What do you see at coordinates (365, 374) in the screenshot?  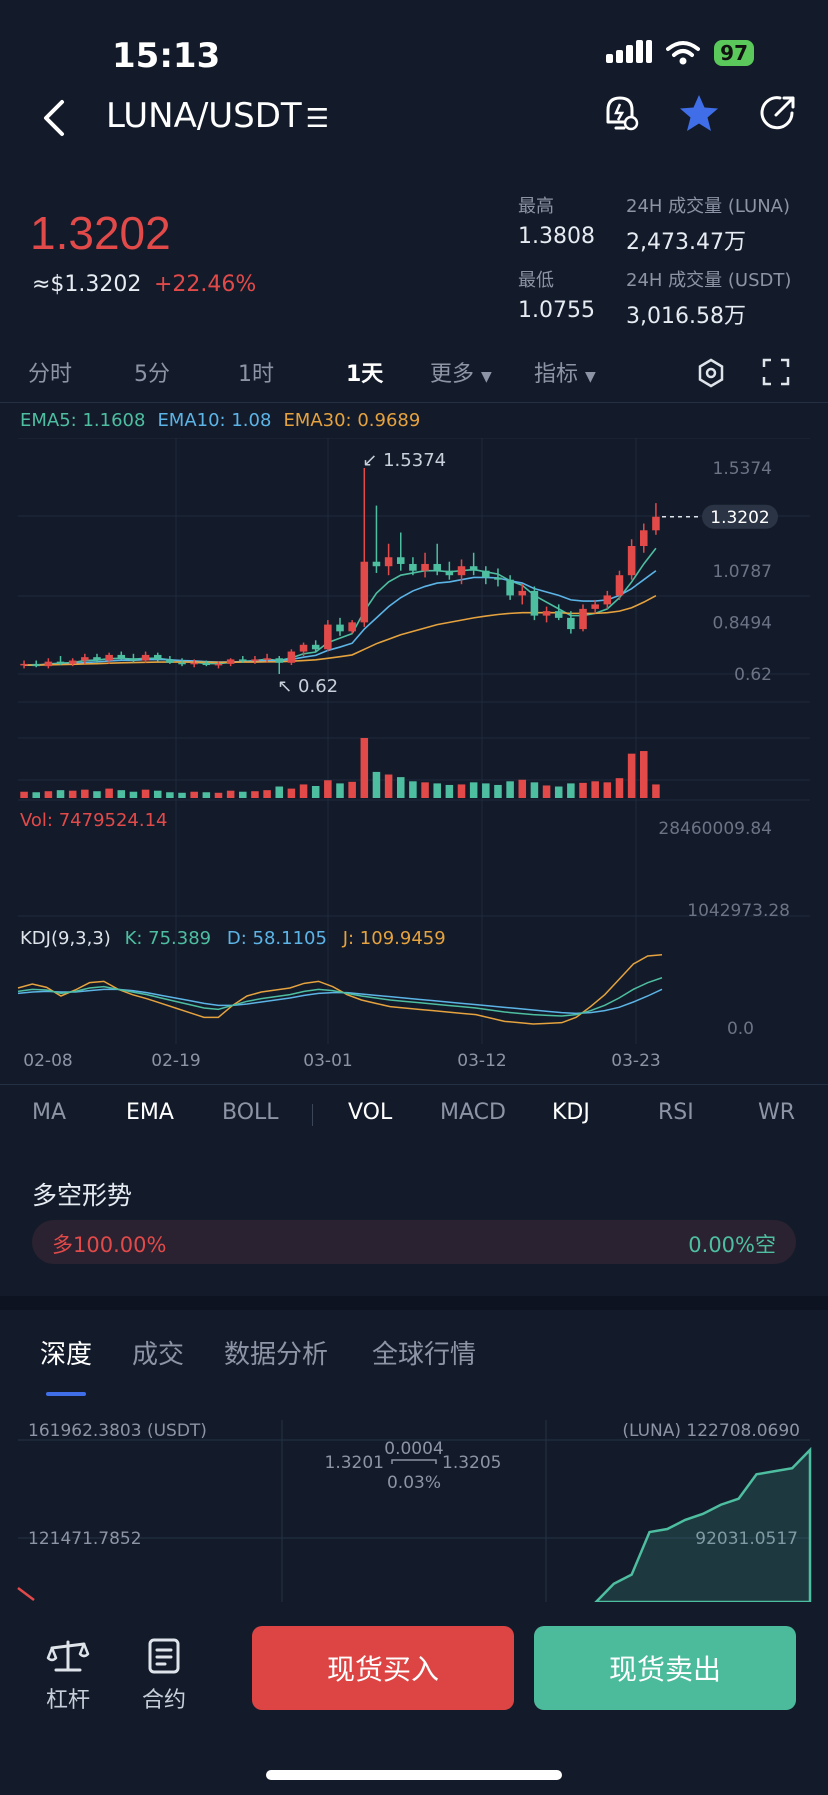 I see `tab-1day: 1天` at bounding box center [365, 374].